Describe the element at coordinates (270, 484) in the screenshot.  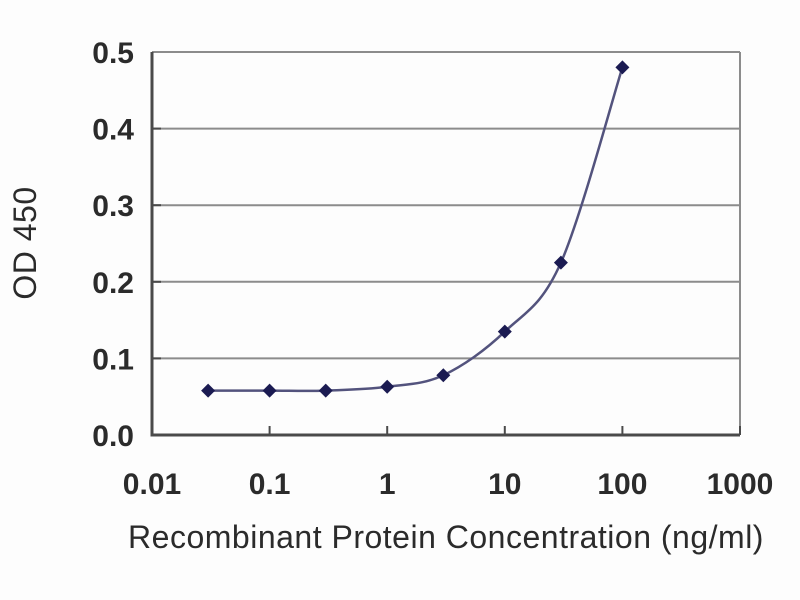
I see `x-tick-label: 0.1` at that location.